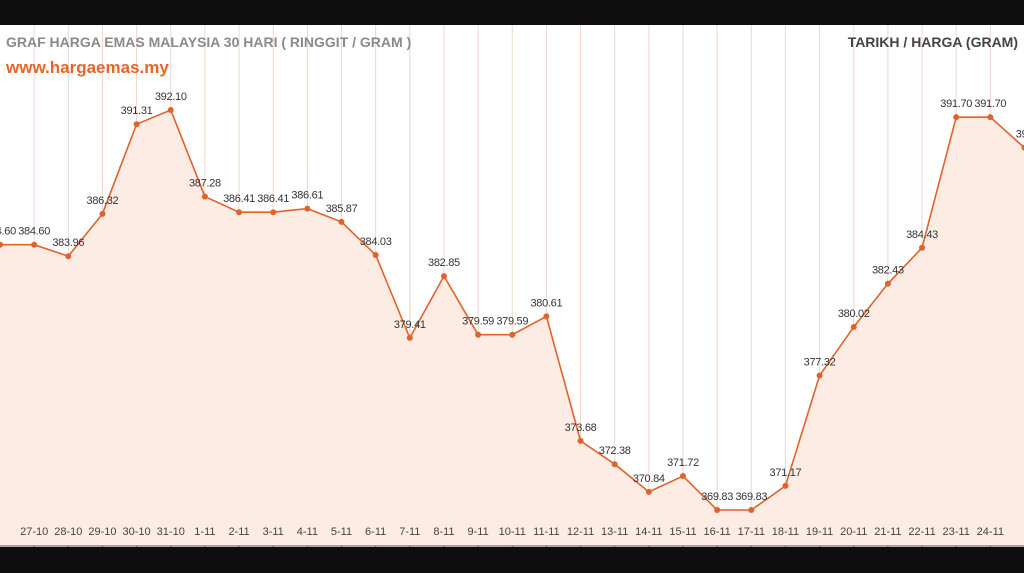 The width and height of the screenshot is (1024, 573). I want to click on x-tick-label: 22-11, so click(921, 532).